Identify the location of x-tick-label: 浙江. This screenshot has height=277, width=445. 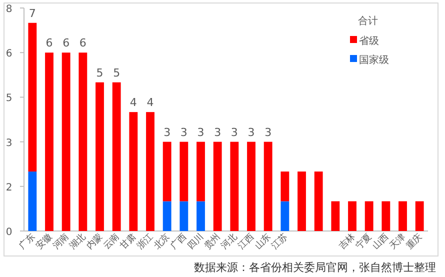
(145, 241).